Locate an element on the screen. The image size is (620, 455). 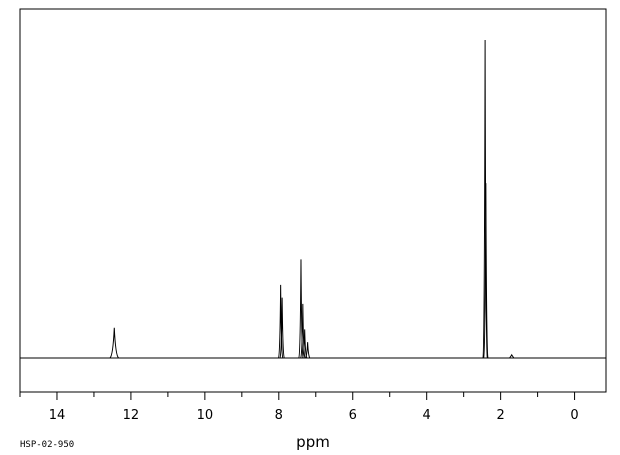
x-axis-tick-label: 8 is located at coordinates (279, 415).